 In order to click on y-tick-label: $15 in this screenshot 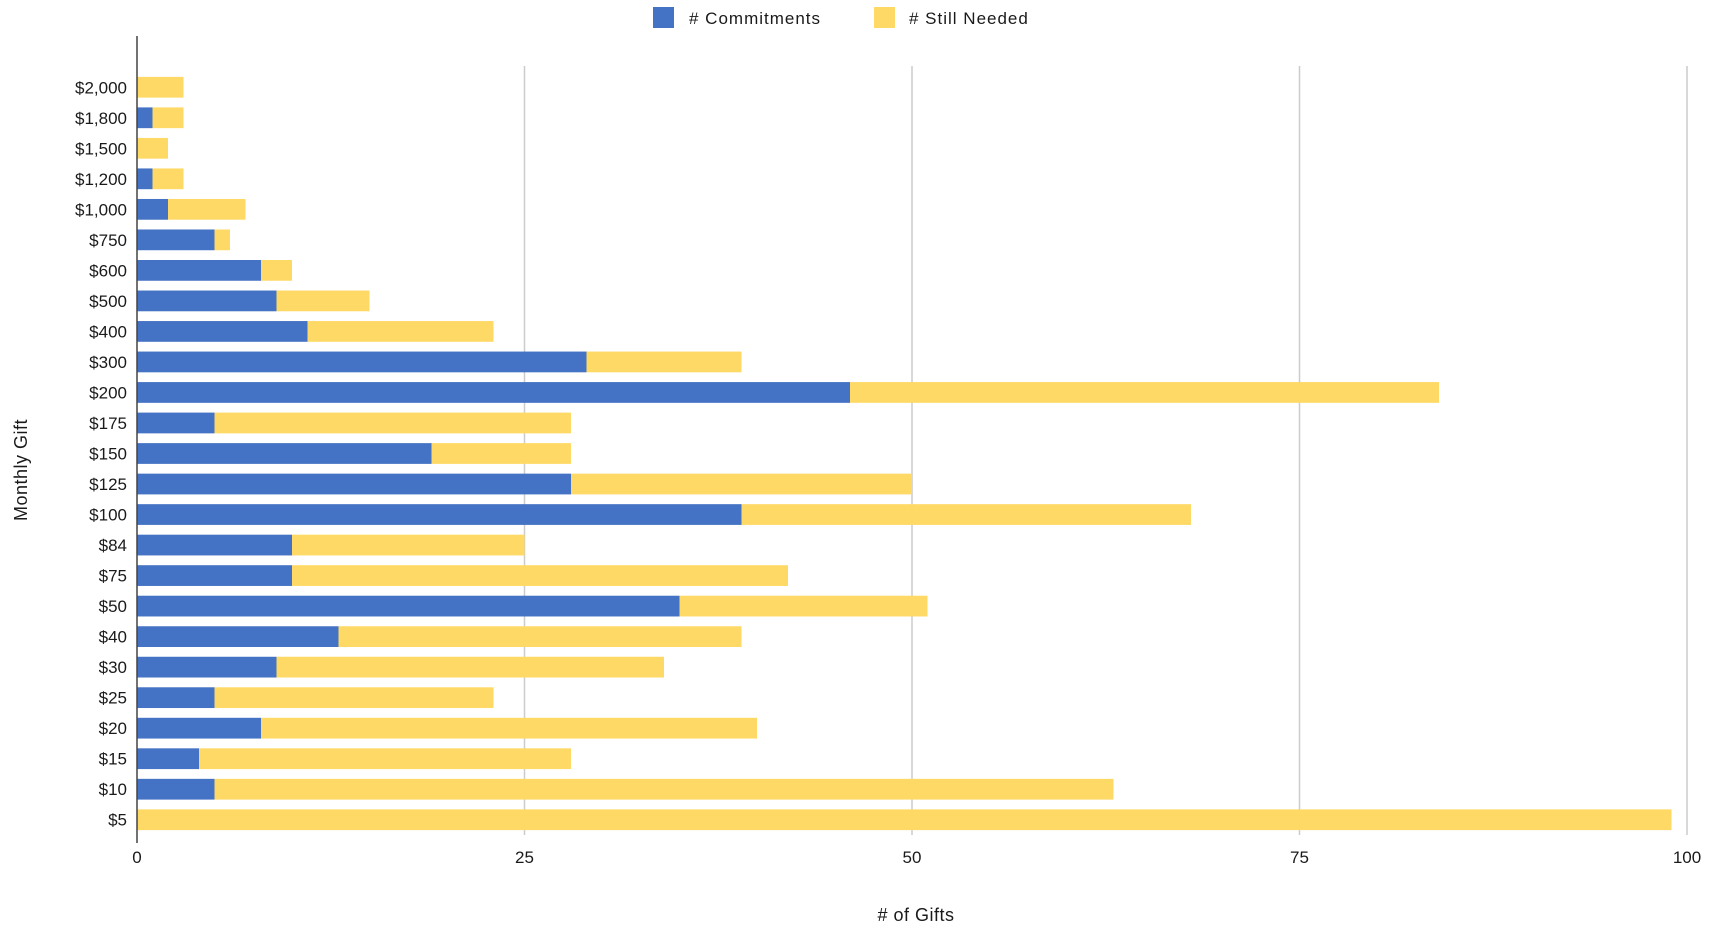, I will do `click(113, 759)`.